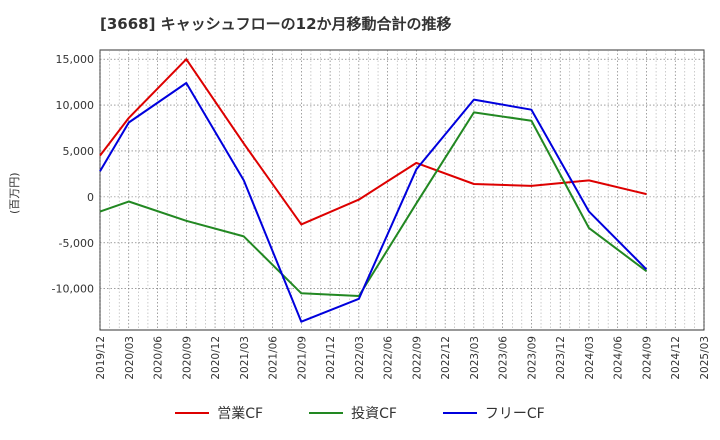  I want to click on x-tick-label: 2023/12, so click(561, 358).